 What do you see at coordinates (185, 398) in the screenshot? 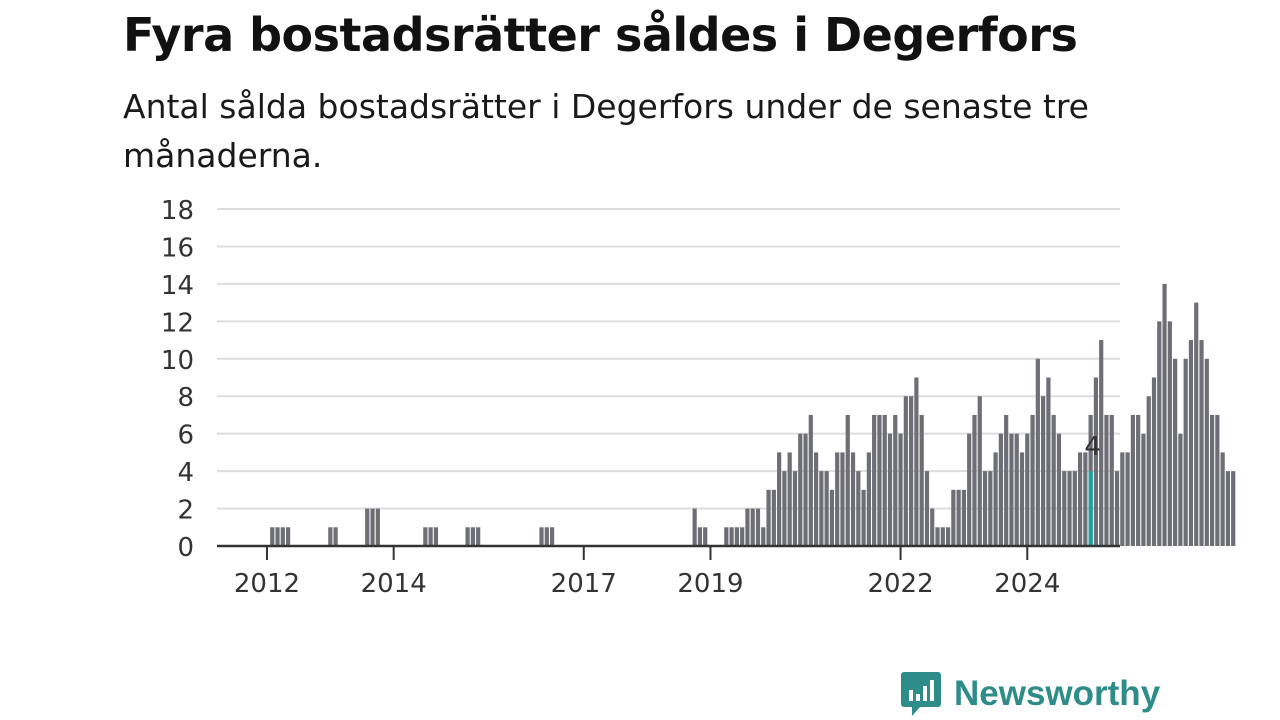
I see `y-tick-label: 8` at bounding box center [185, 398].